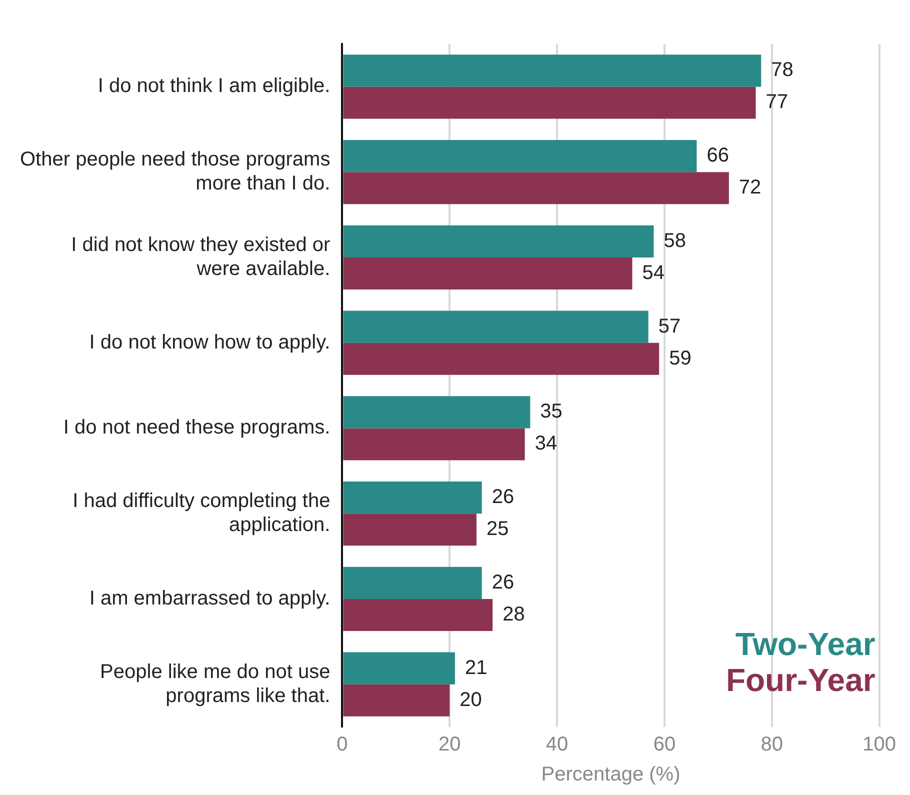 The height and width of the screenshot is (795, 910). What do you see at coordinates (772, 745) in the screenshot?
I see `x-tick-label: 80` at bounding box center [772, 745].